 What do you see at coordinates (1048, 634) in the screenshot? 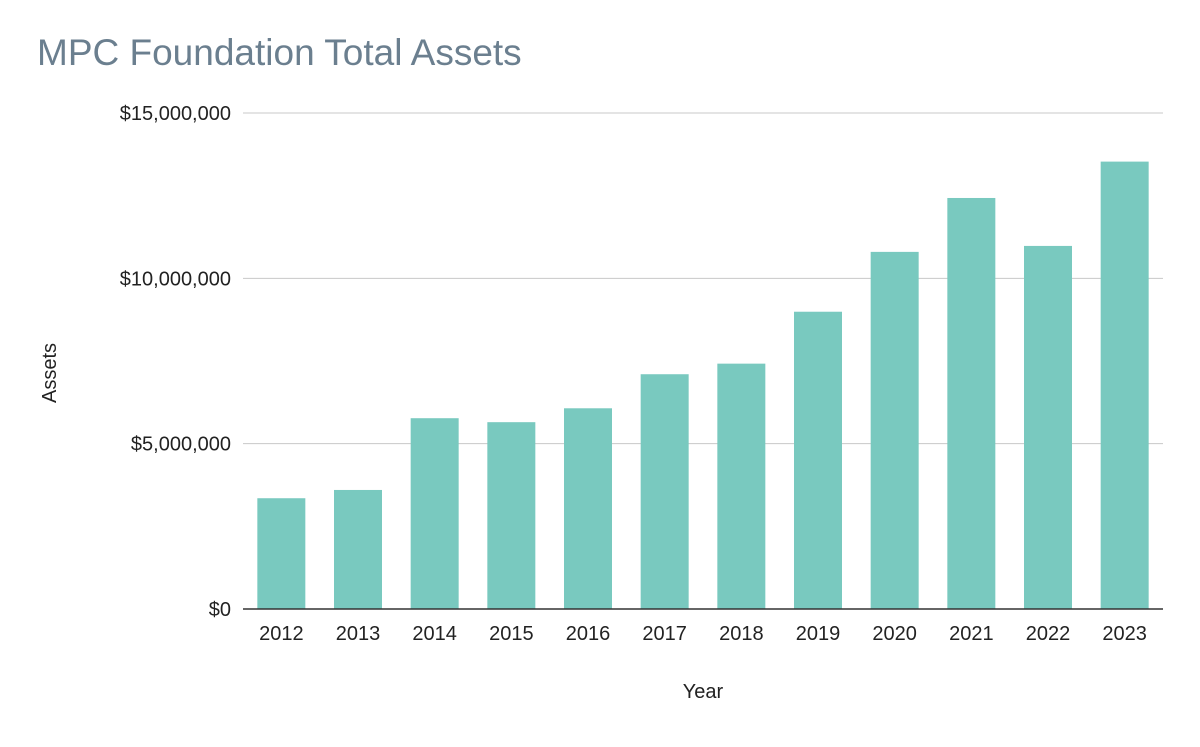
I see `x-tick-label: 2022` at bounding box center [1048, 634].